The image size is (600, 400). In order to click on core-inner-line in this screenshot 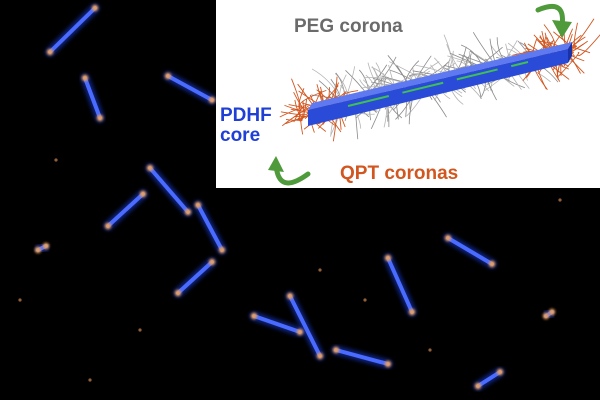, I will do `click(438, 84)`.